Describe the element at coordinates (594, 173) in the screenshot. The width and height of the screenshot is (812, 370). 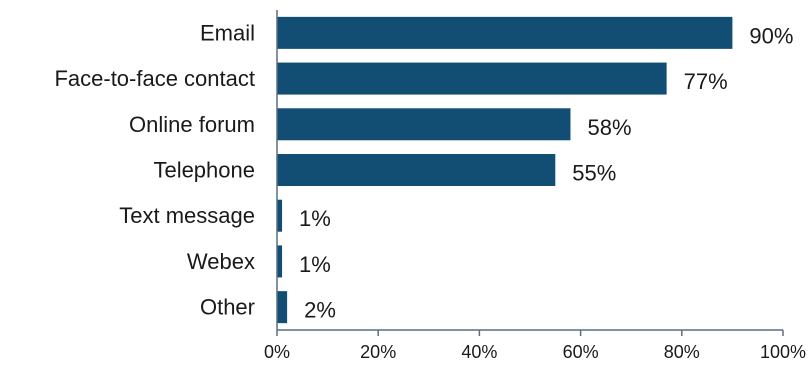
I see `value-label: 55%` at that location.